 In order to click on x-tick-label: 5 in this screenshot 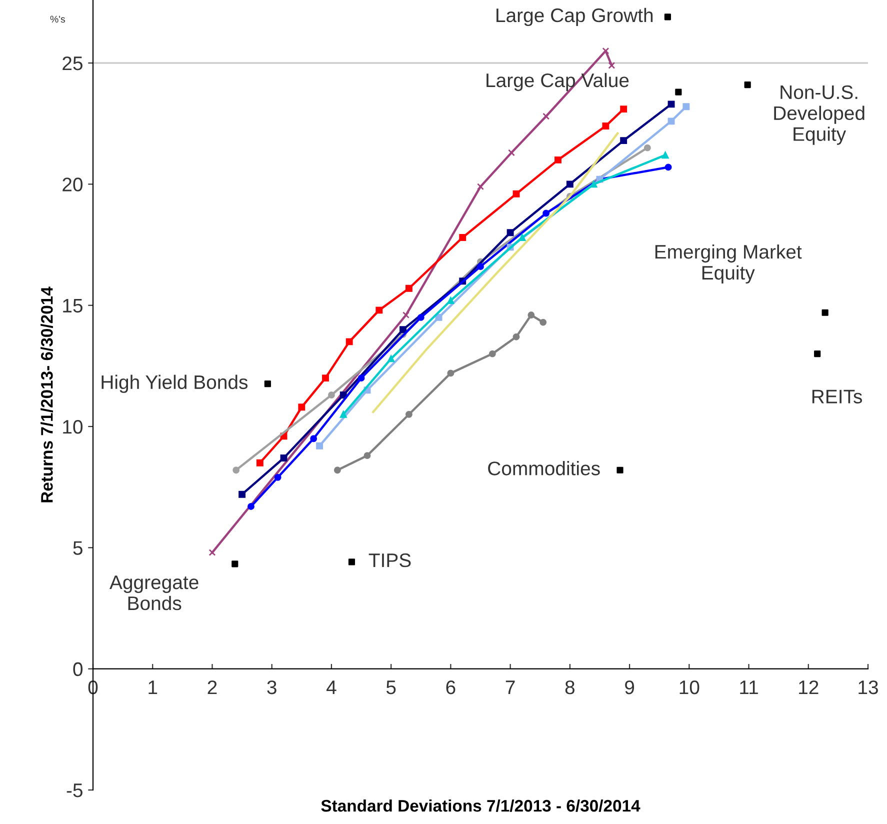, I will do `click(391, 687)`.